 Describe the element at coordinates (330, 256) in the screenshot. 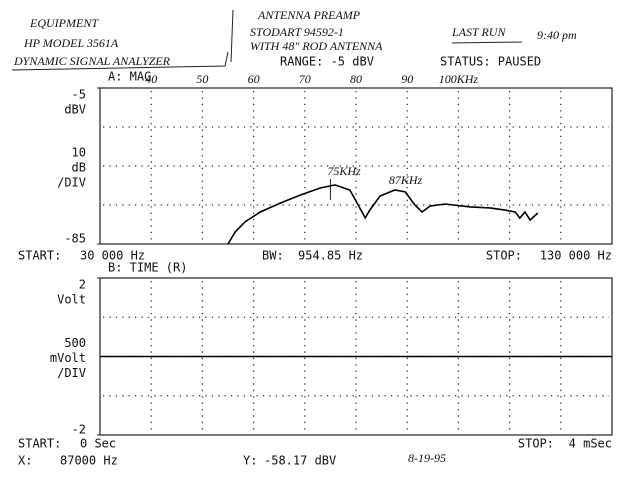

I see `bw: 954.85 Hz` at that location.